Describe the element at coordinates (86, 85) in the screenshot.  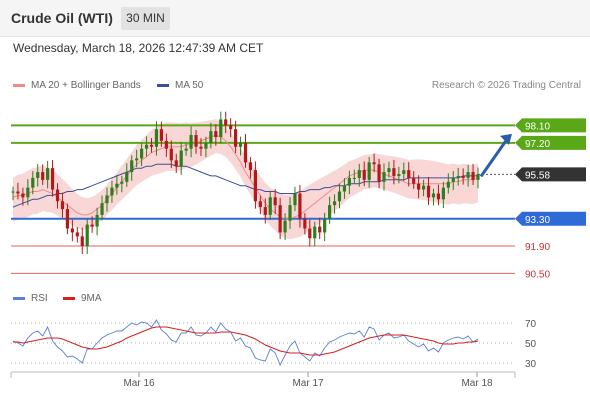
I see `legend-ma20-label: MA 20 + Bollinger Bands` at that location.